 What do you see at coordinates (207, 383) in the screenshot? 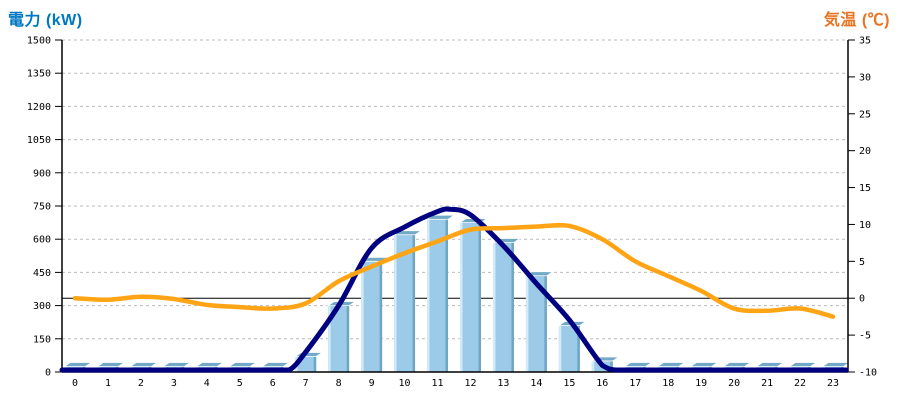
I see `svg-text: 4` at bounding box center [207, 383].